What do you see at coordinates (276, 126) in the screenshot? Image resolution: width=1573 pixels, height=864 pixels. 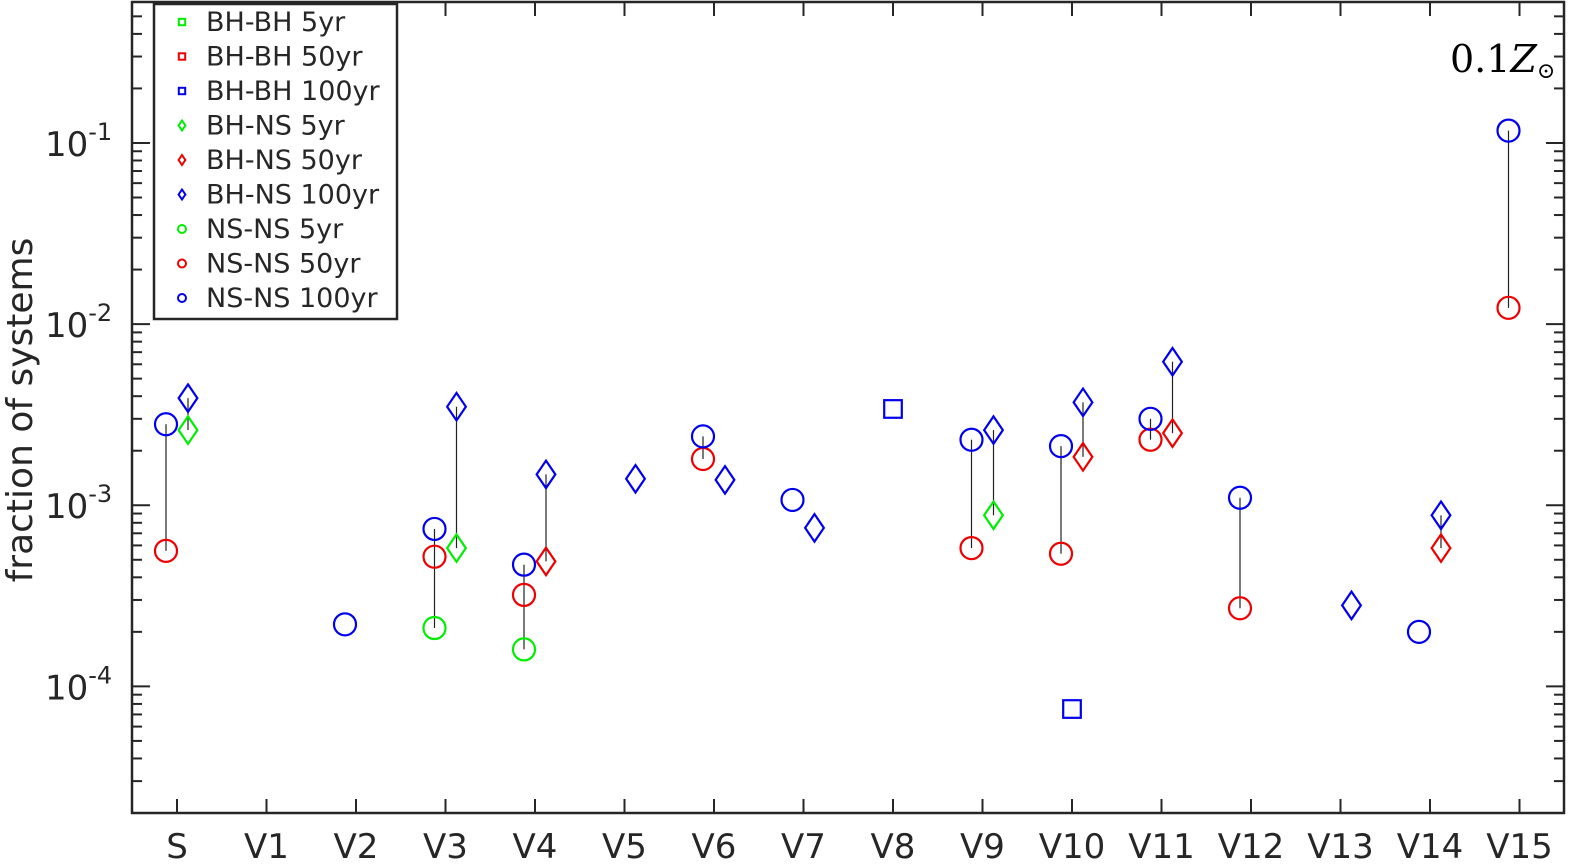 I see `legend-label: BH-NS 5yr` at bounding box center [276, 126].